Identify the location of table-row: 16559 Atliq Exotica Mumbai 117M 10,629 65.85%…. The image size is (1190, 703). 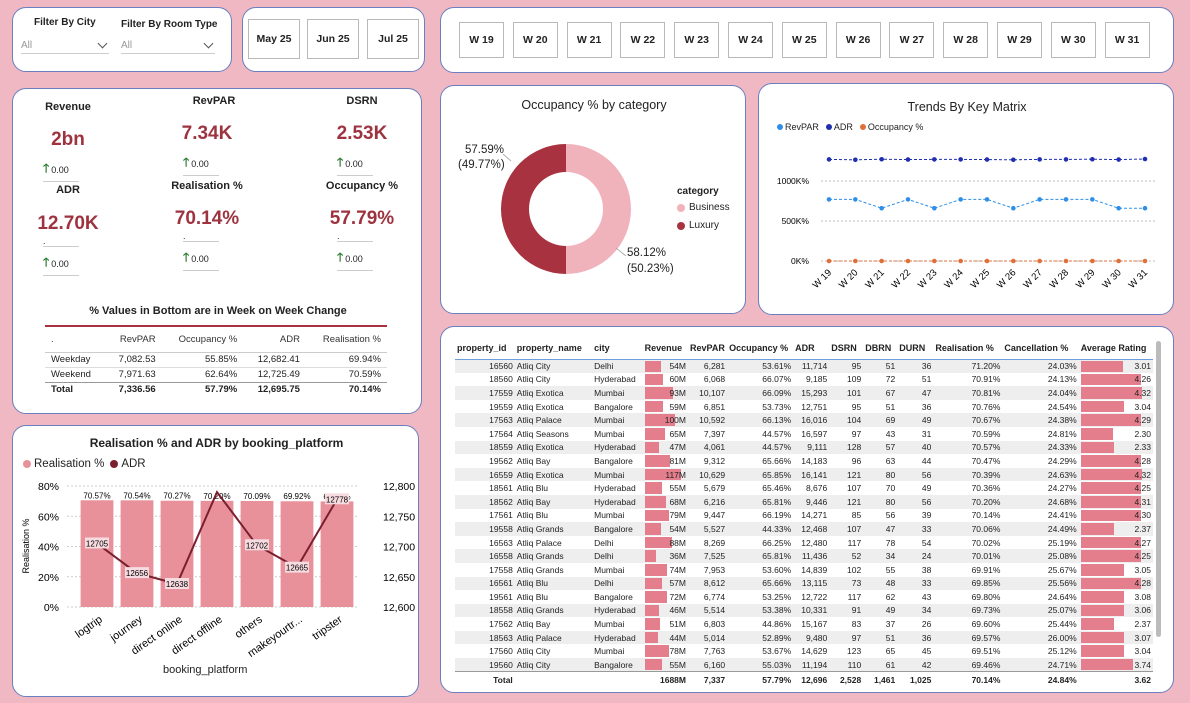
(804, 474).